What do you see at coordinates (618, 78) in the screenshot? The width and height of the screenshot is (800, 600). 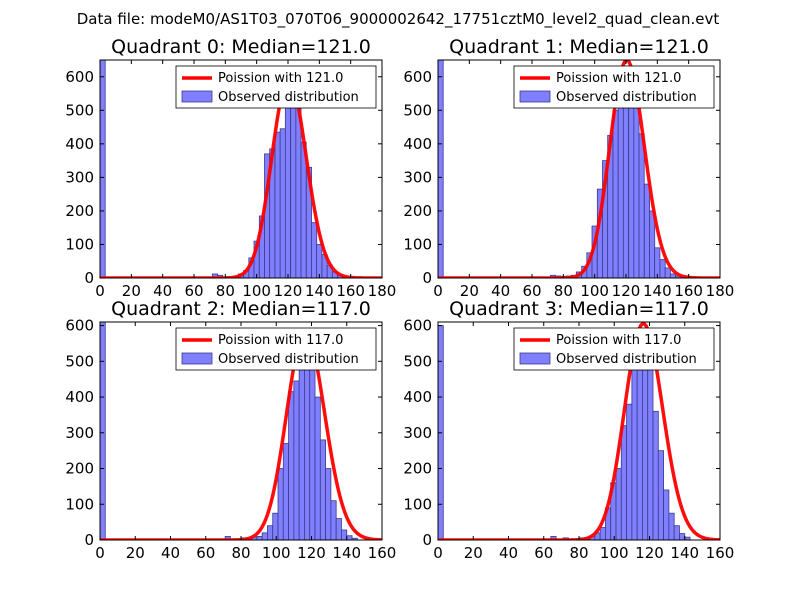 I see `legend-label-poisson: Poission with 121.0` at bounding box center [618, 78].